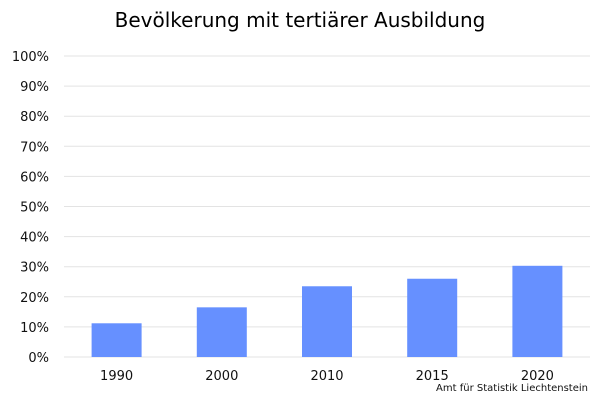 Image resolution: width=600 pixels, height=400 pixels. I want to click on y-tick-label: 40%, so click(34, 238).